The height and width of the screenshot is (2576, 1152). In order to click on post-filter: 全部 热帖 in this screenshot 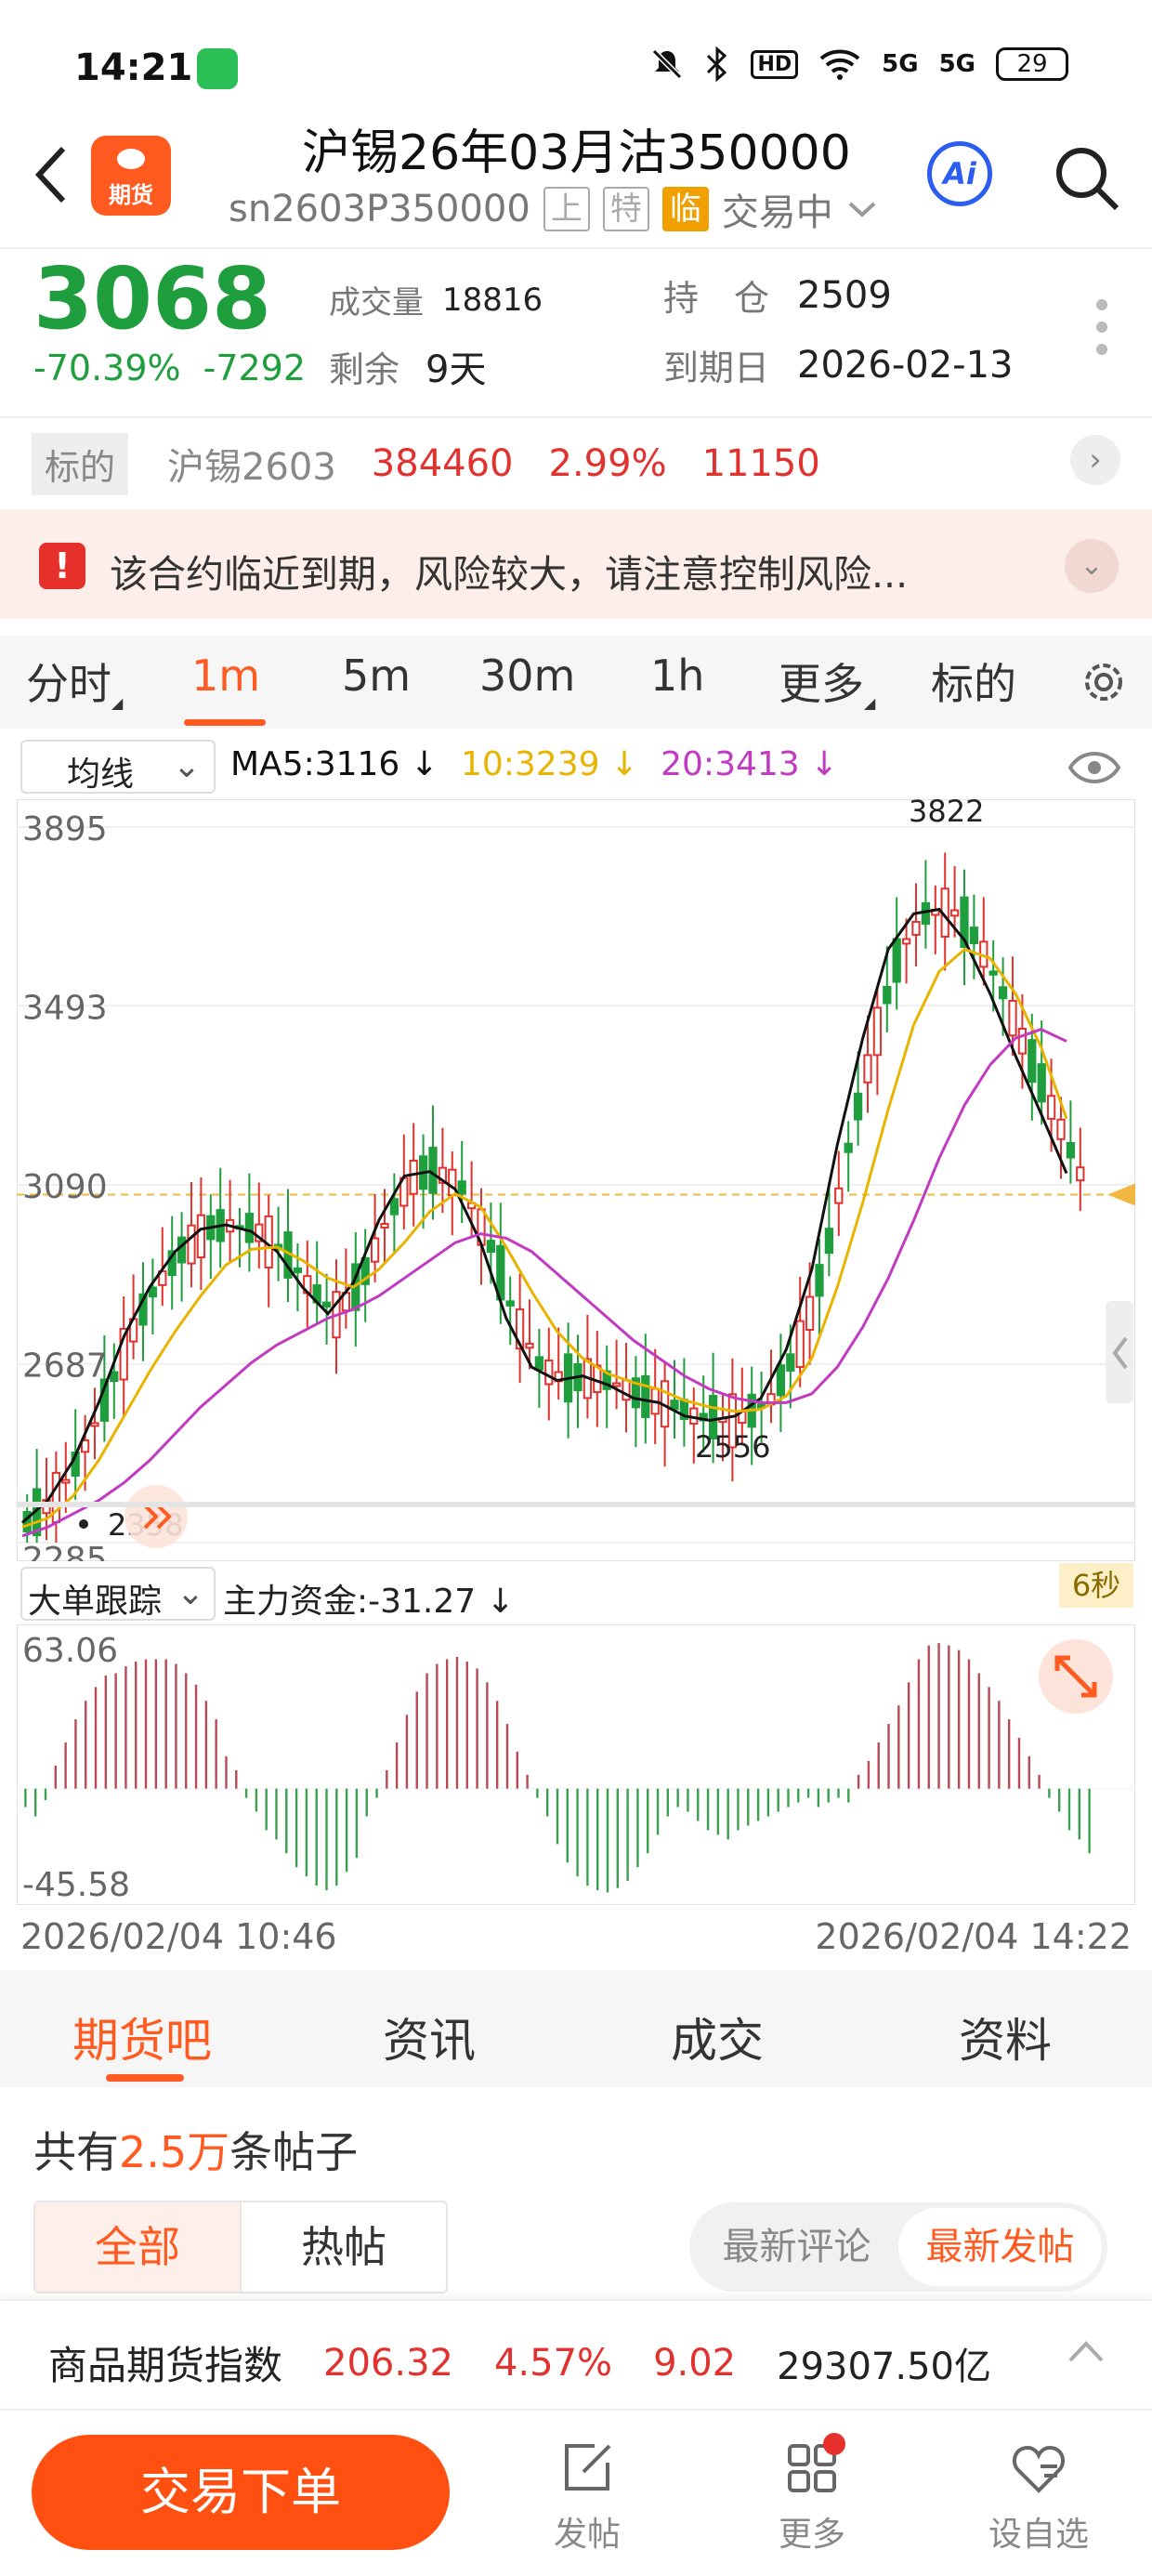, I will do `click(240, 2247)`.